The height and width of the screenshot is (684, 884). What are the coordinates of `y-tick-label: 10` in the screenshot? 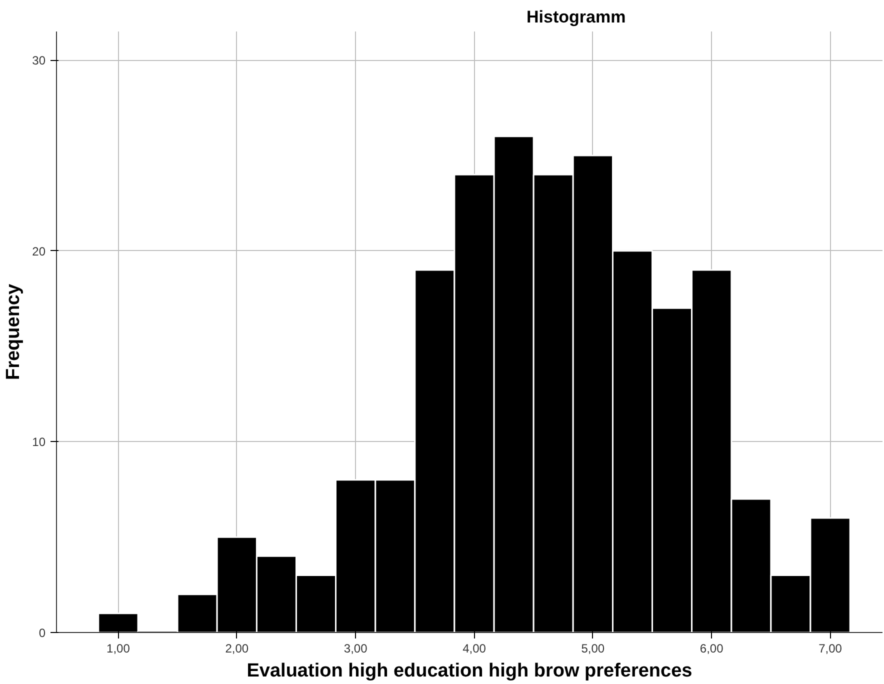 It's located at (39, 442).